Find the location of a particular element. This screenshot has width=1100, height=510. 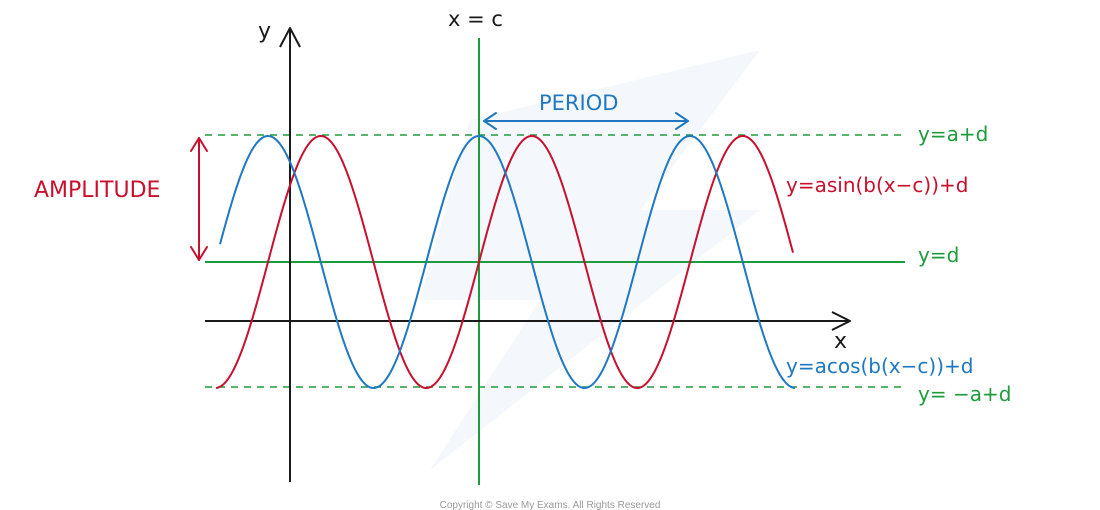

min-line-label: y= −a+d is located at coordinates (964, 394).